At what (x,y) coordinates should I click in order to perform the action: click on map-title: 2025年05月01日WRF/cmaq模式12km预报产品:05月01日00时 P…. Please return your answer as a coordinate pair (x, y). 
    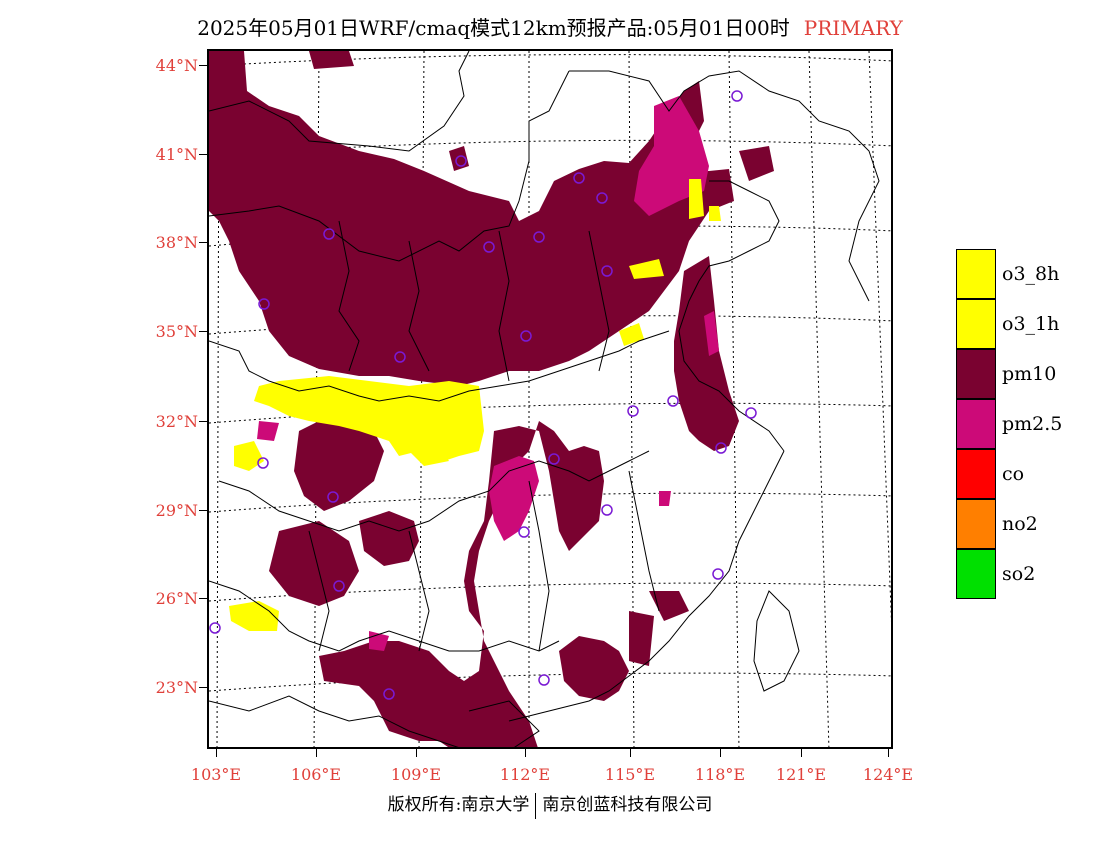
    Looking at the image, I should click on (550, 26).